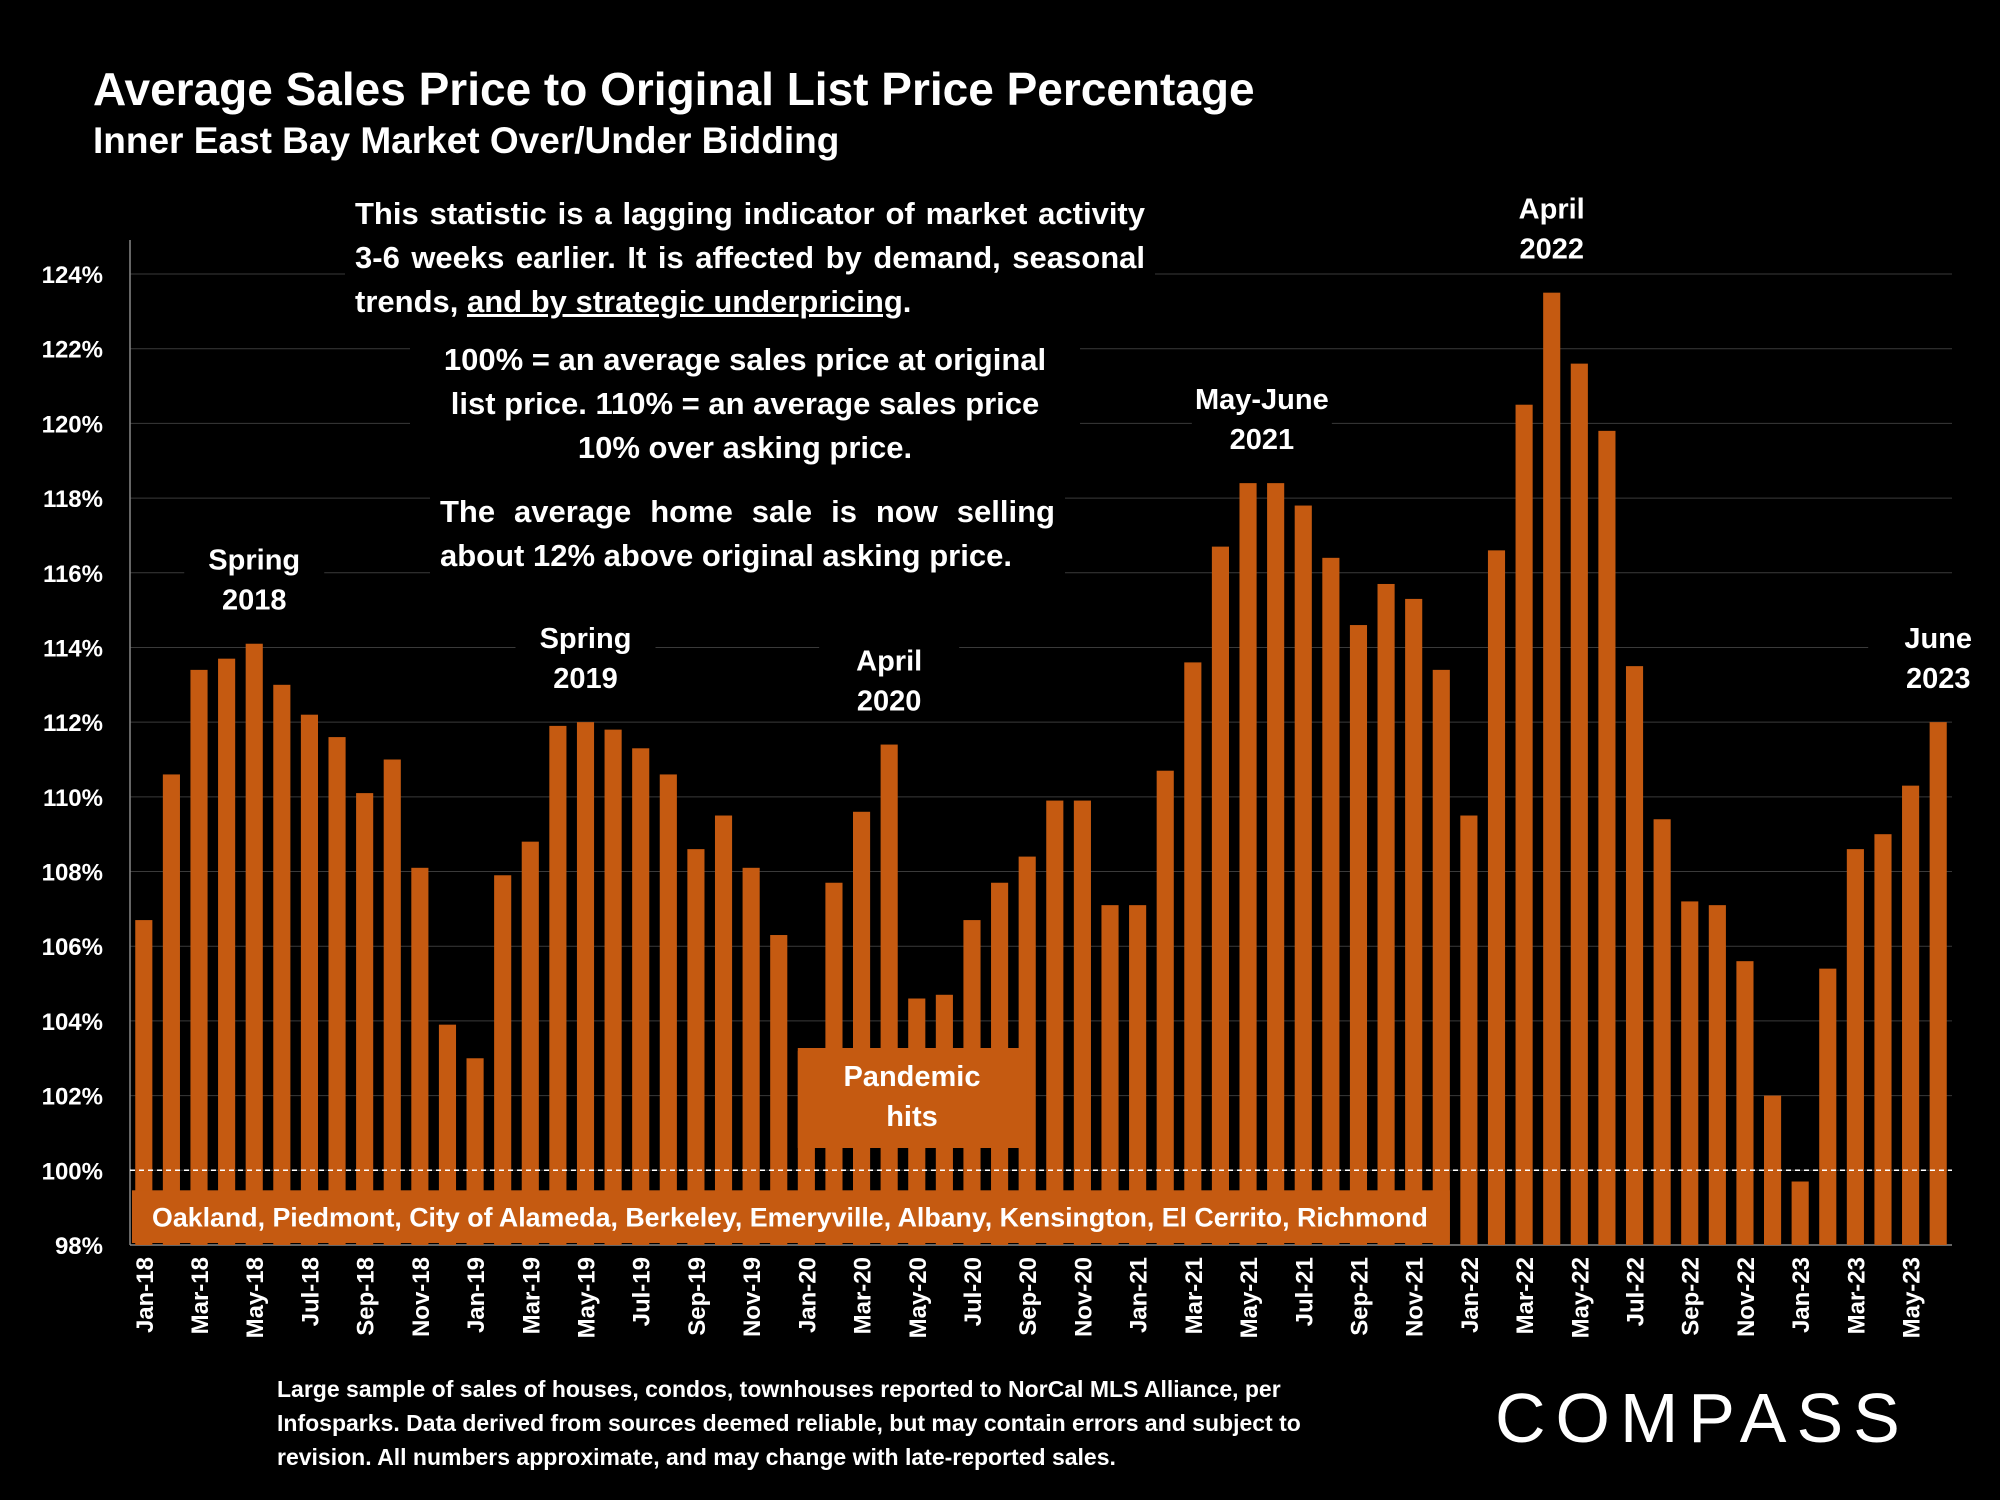 This screenshot has height=1500, width=2000. What do you see at coordinates (73, 798) in the screenshot?
I see `y-tick-label: 110%` at bounding box center [73, 798].